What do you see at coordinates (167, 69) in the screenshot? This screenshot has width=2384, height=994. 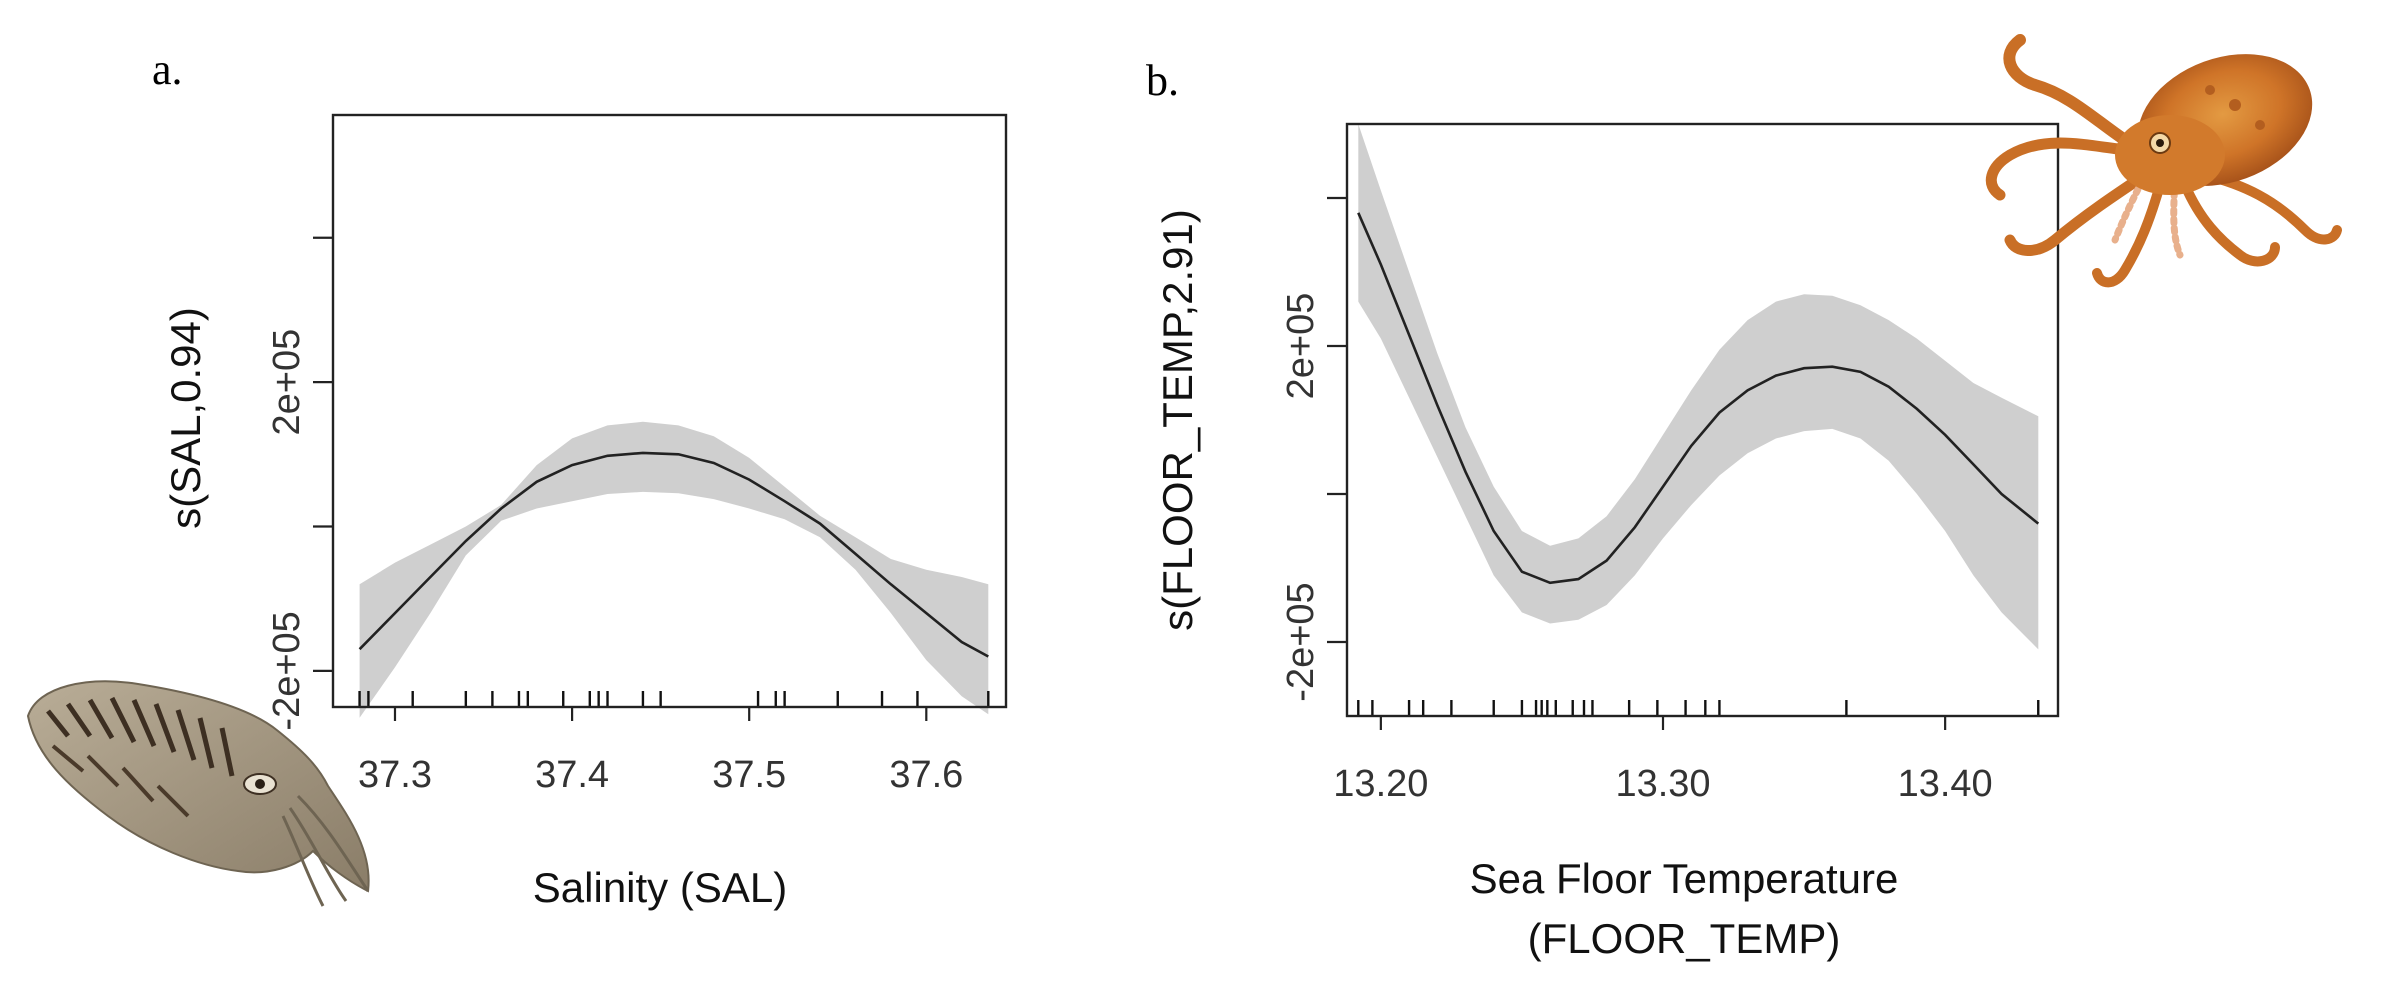 I see `panel-a-label: a.` at bounding box center [167, 69].